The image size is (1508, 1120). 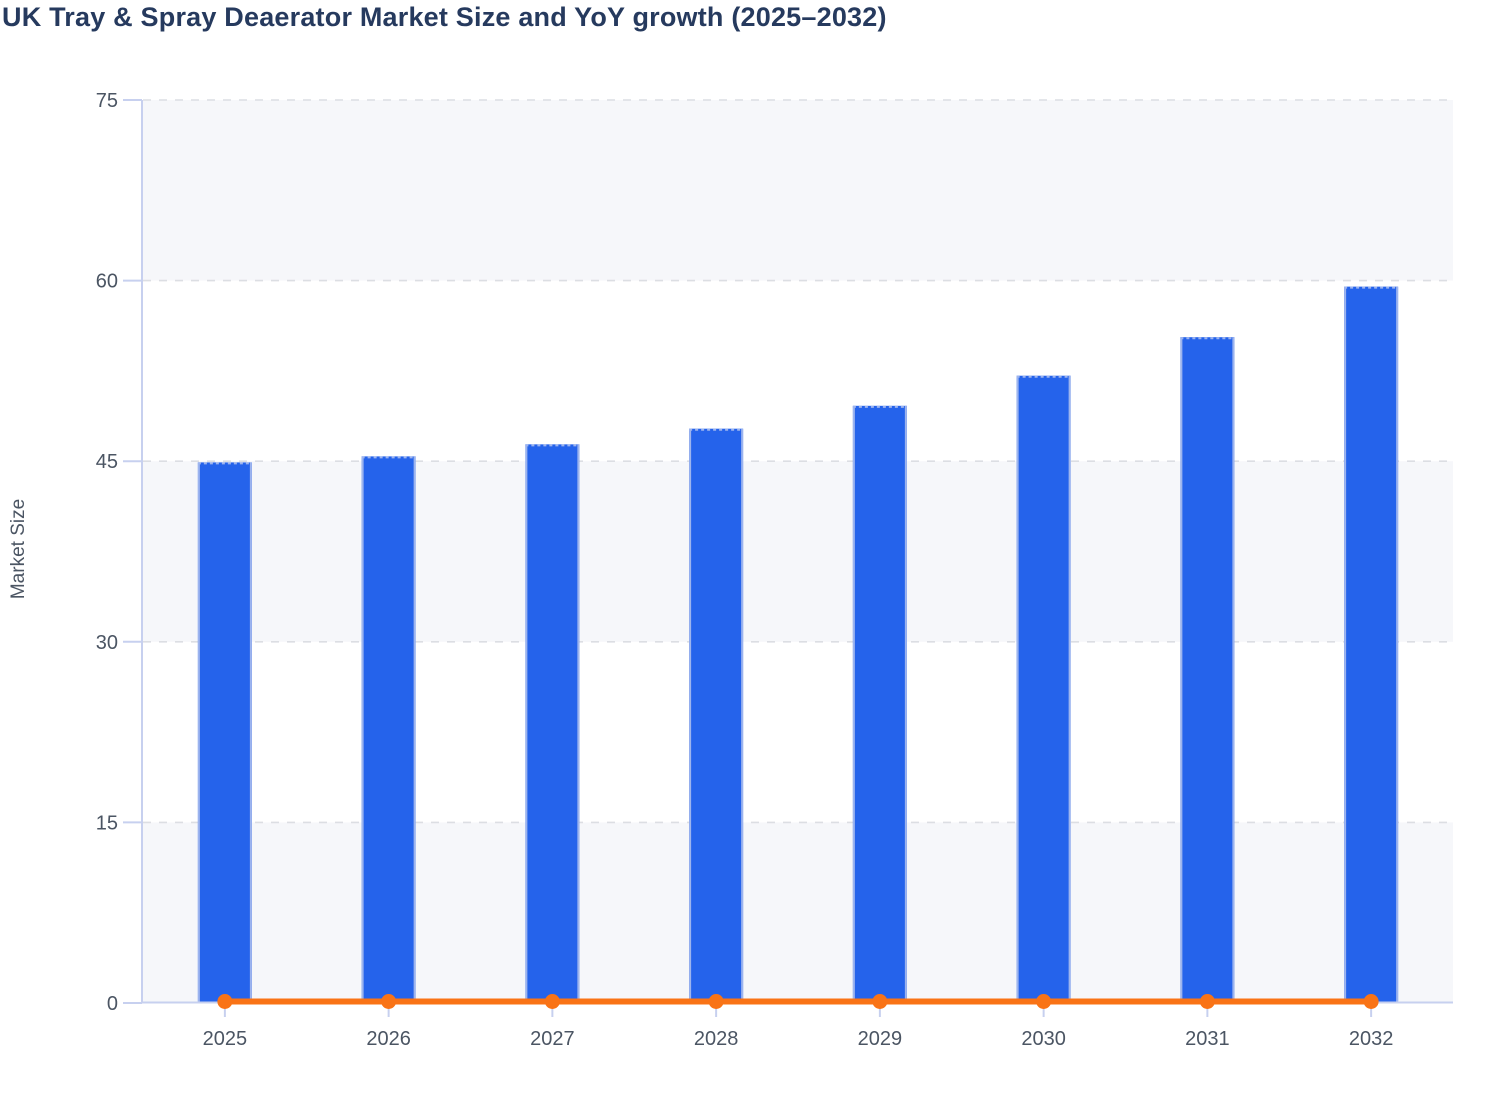 What do you see at coordinates (112, 1004) in the screenshot?
I see `y-tick-label: 0` at bounding box center [112, 1004].